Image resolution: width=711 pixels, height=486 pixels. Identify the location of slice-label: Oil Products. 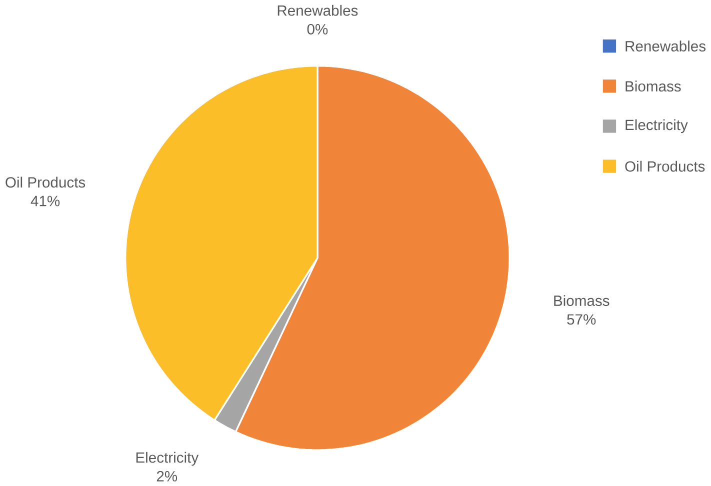
(46, 182).